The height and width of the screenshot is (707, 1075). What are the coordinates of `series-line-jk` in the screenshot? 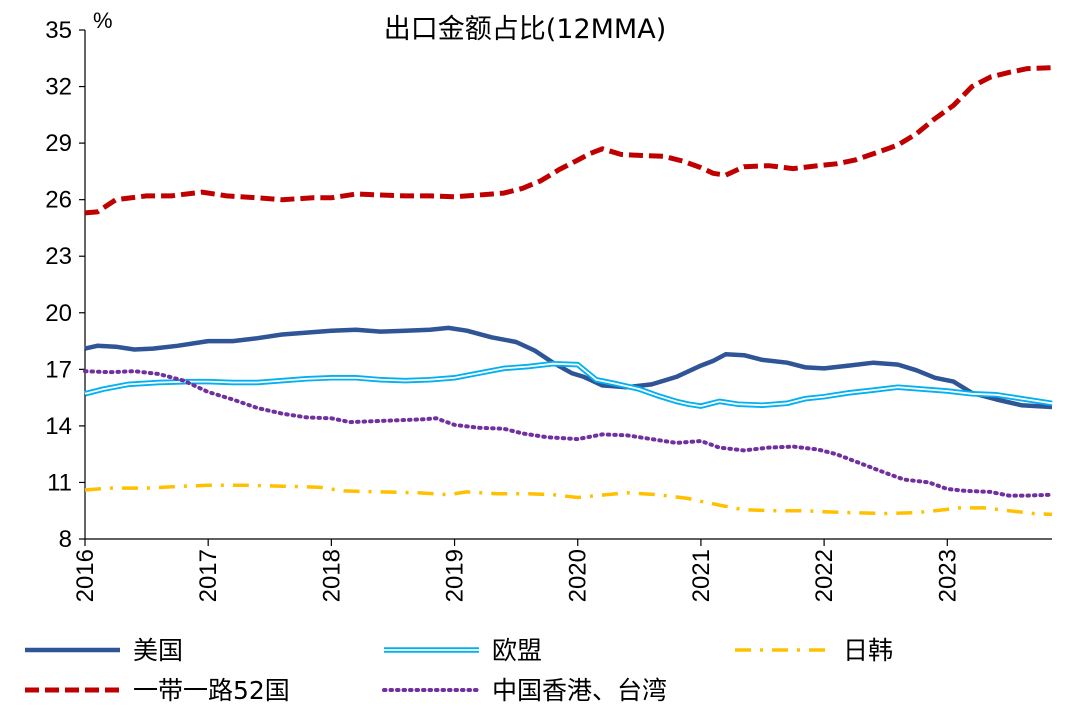 It's located at (568, 500).